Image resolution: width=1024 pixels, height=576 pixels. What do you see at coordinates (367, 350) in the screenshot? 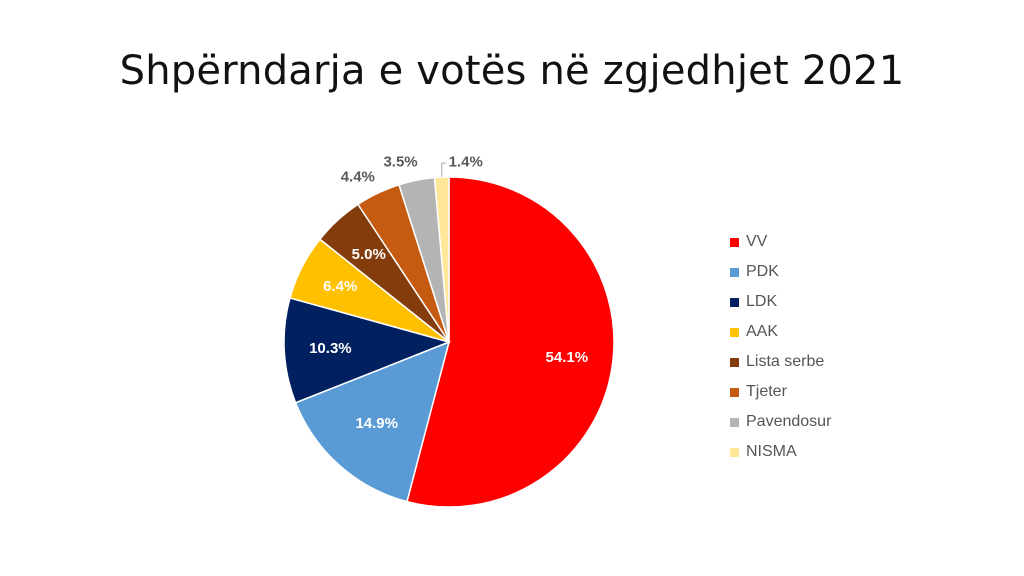
I see `pie-slice-ldk` at bounding box center [367, 350].